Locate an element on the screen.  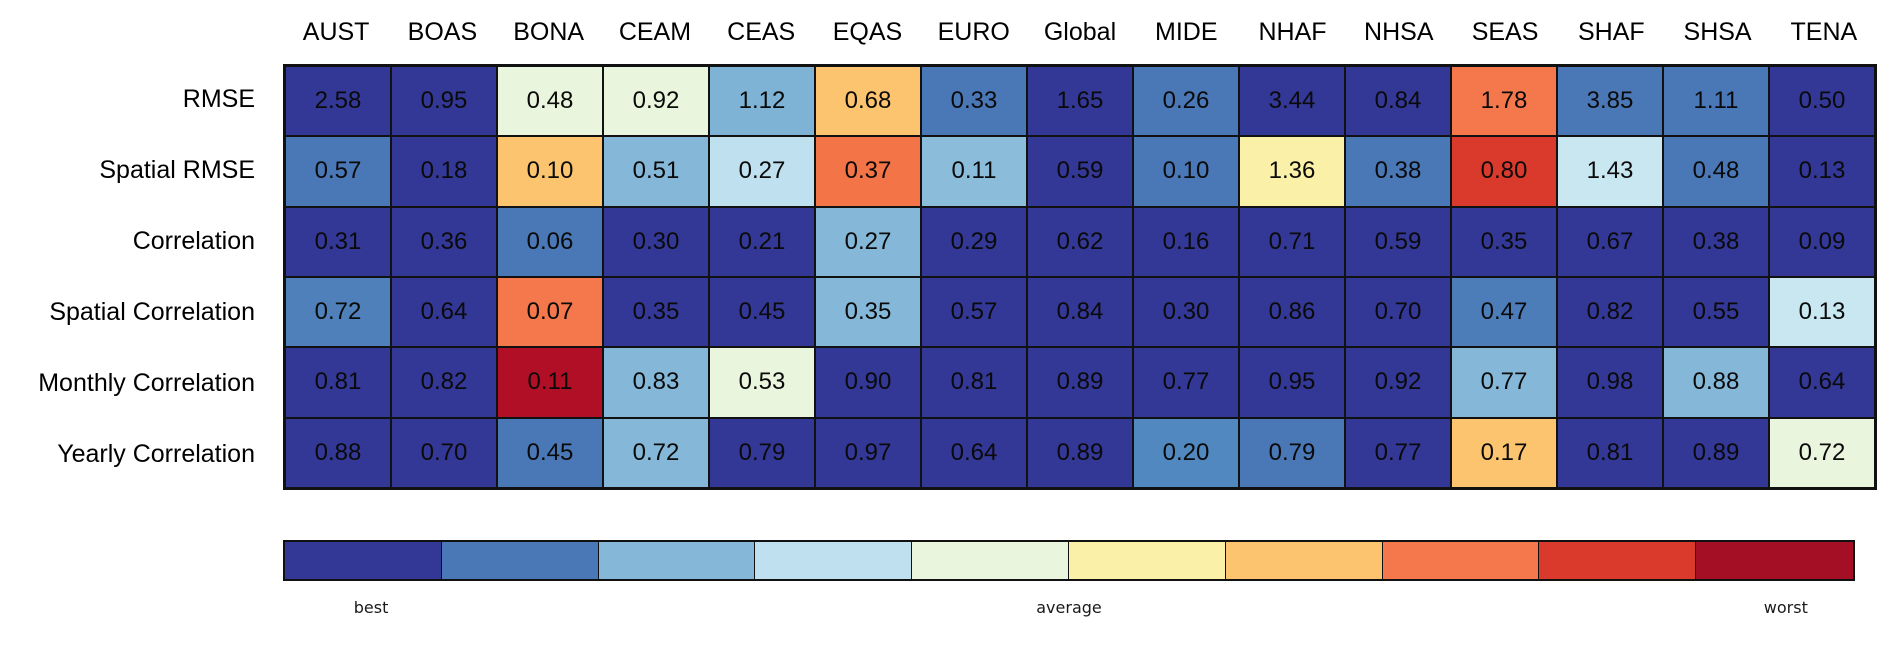
column-header-nhaf: NHAF is located at coordinates (1292, 31).